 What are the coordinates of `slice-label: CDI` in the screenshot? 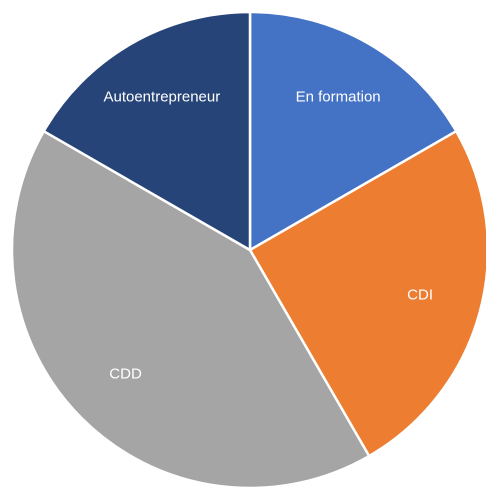 It's located at (420, 295).